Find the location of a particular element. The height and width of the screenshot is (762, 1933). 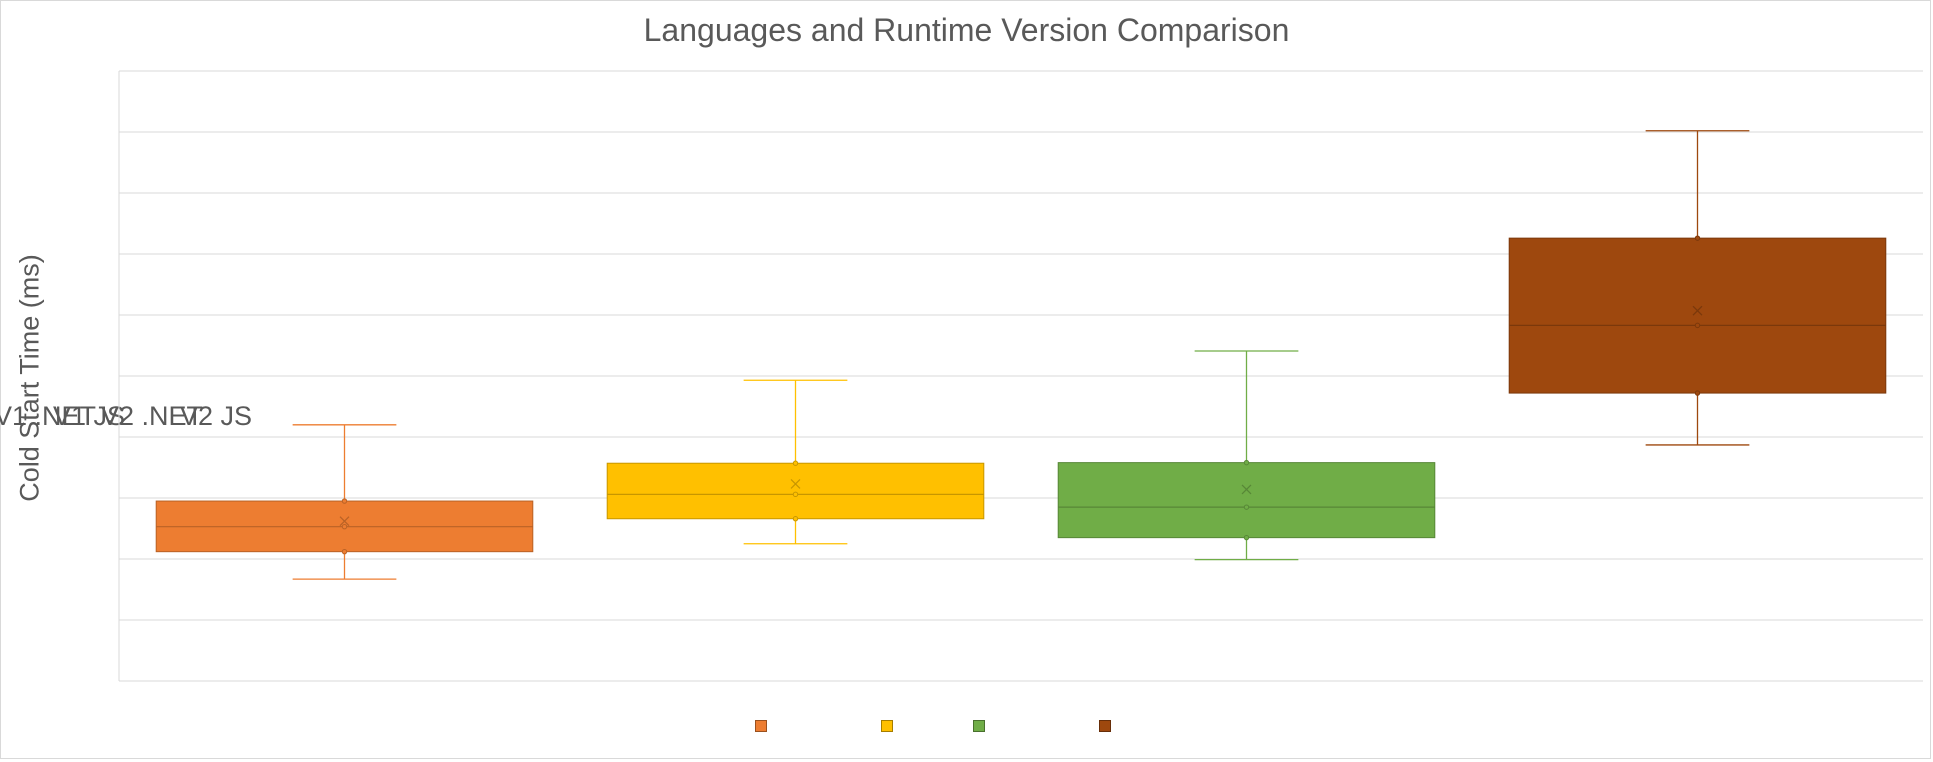

box-v2-js is located at coordinates (1697, 288).